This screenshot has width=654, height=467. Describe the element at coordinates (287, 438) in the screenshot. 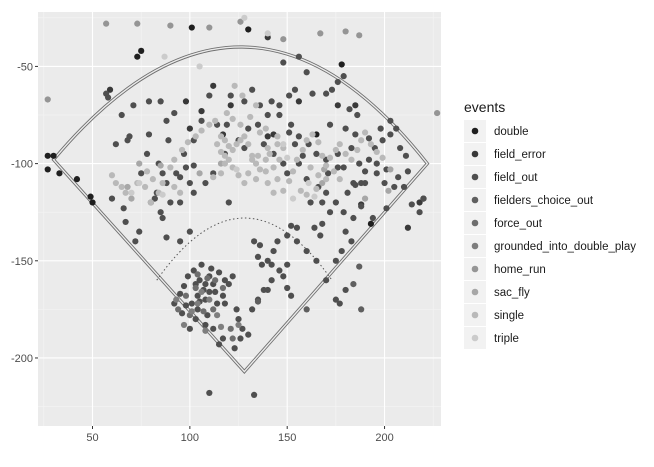

I see `x-tick-label: 150` at that location.